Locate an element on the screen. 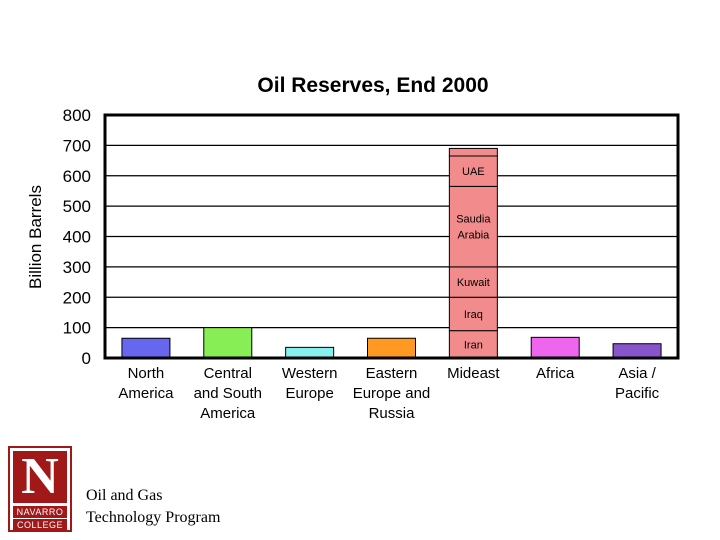  bar-north-america is located at coordinates (146, 348).